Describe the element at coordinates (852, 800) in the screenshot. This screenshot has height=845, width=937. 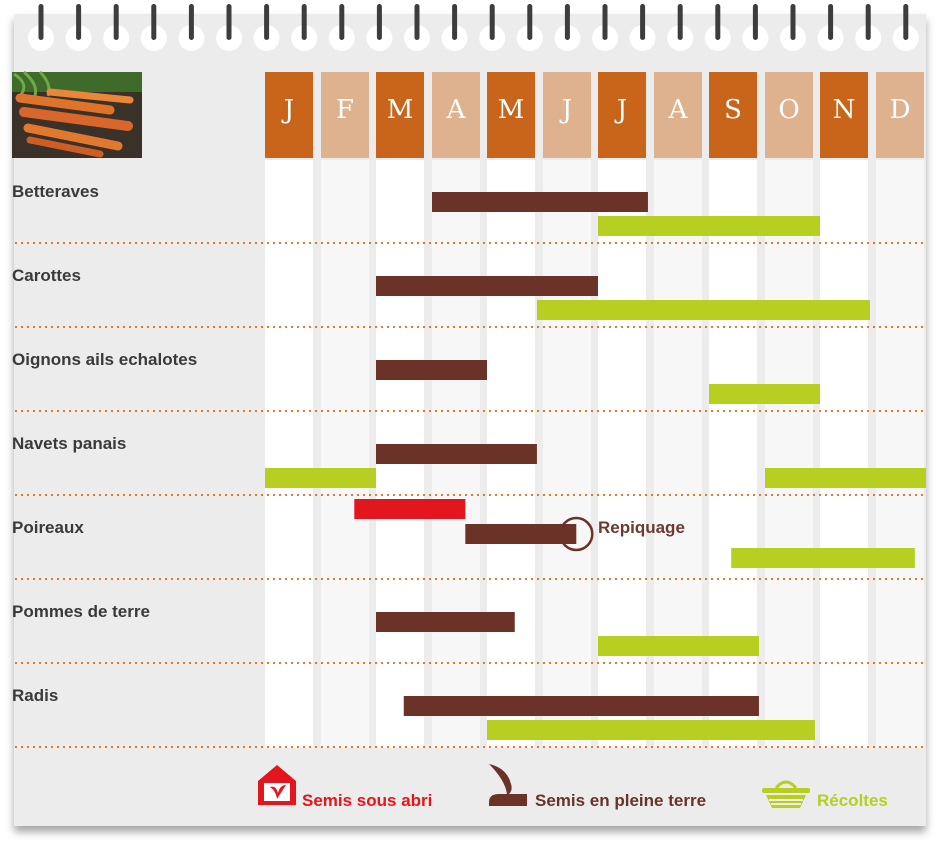
I see `legend-recolte-label: Récoltes` at that location.